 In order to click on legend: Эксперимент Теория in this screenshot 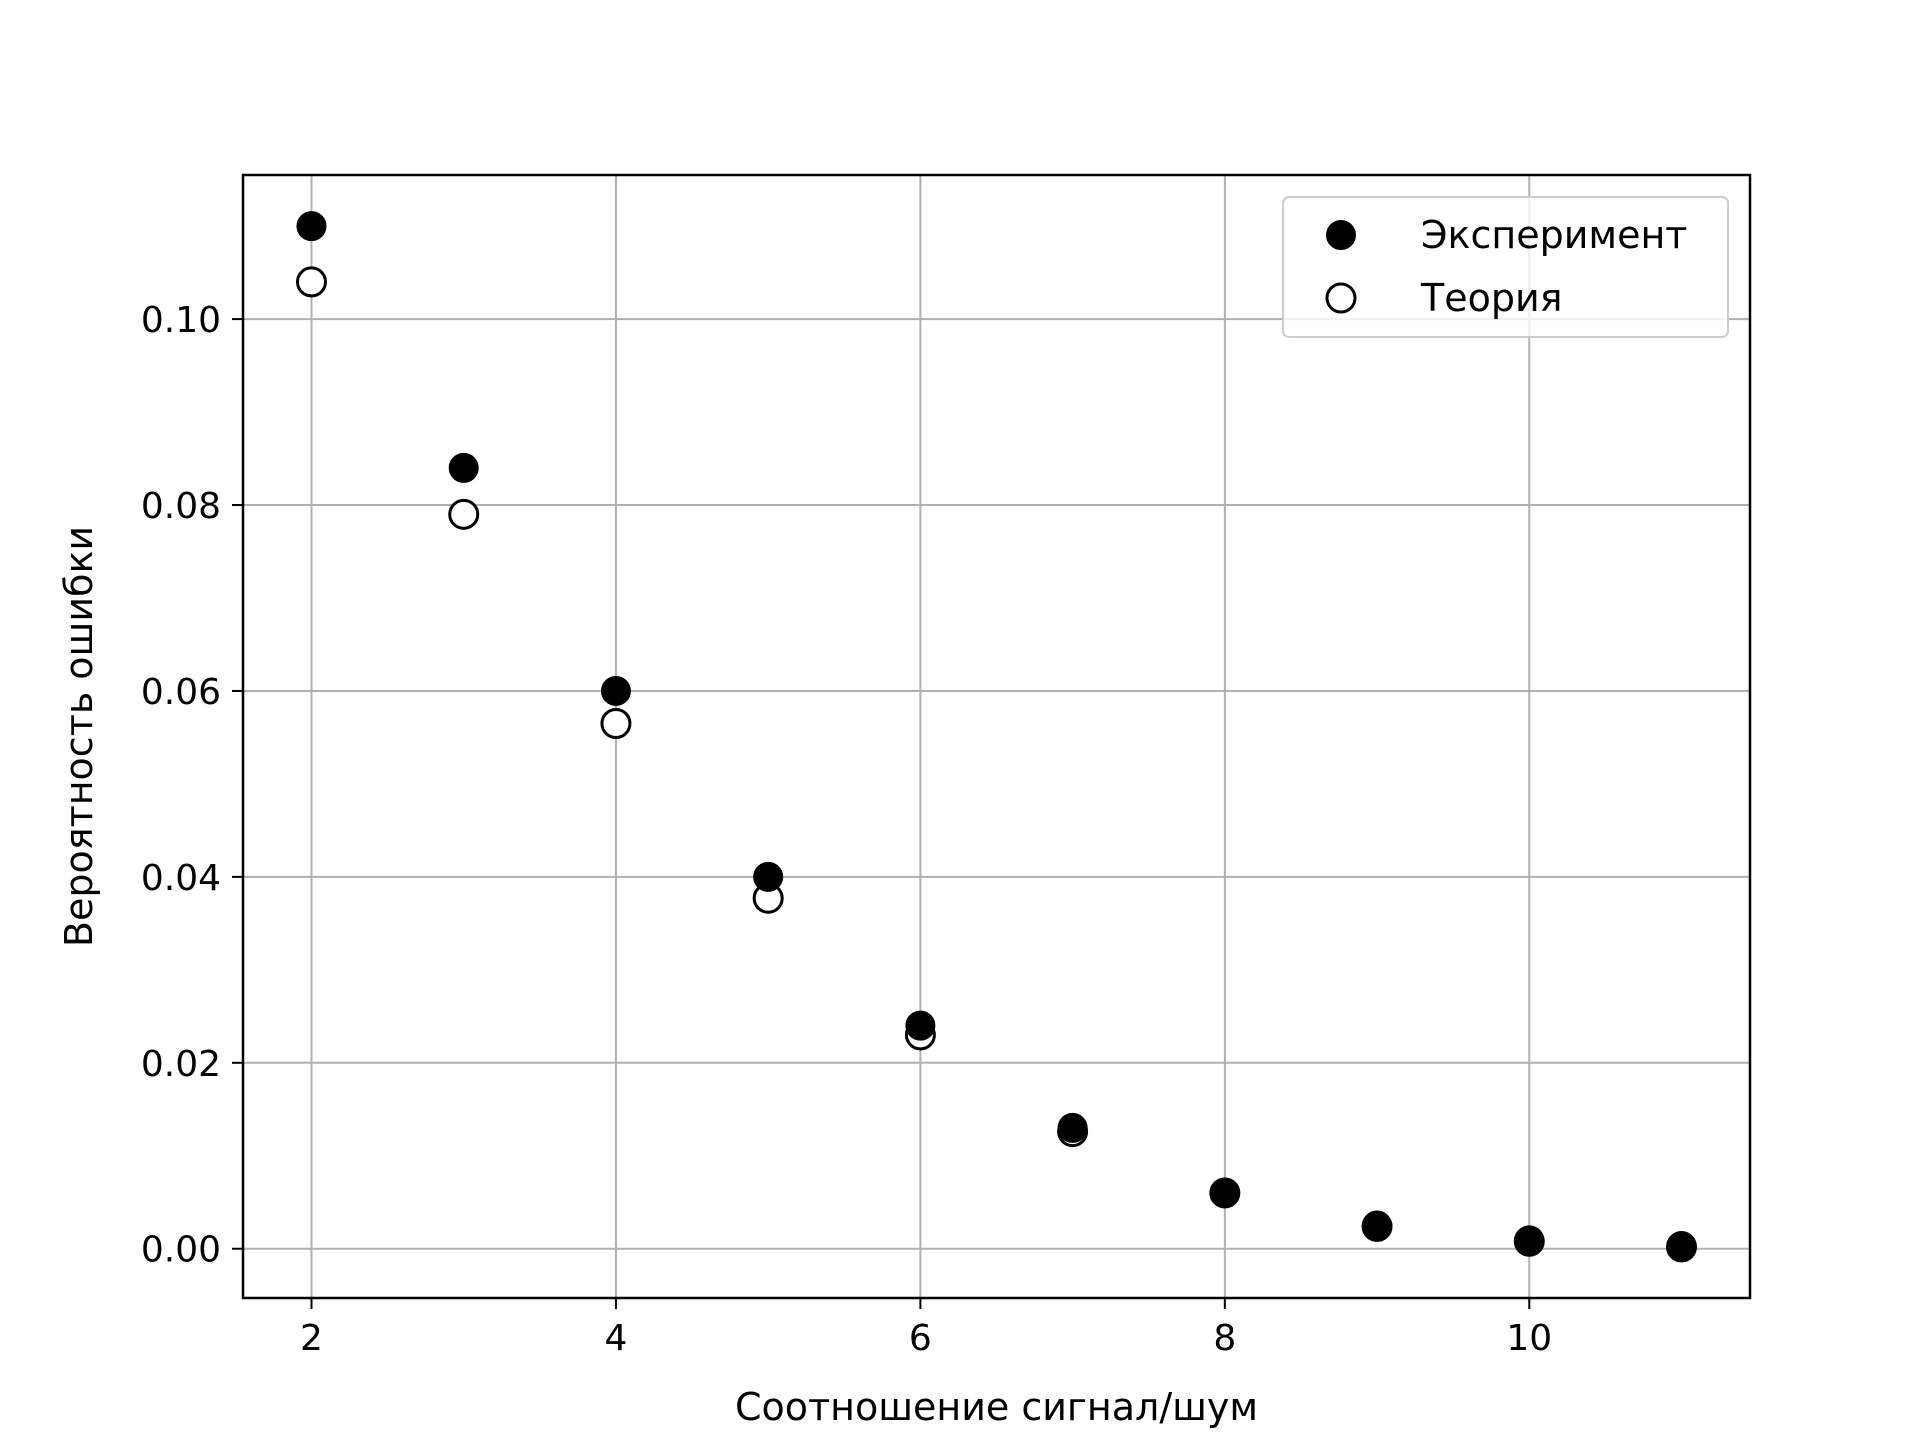, I will do `click(1505, 267)`.